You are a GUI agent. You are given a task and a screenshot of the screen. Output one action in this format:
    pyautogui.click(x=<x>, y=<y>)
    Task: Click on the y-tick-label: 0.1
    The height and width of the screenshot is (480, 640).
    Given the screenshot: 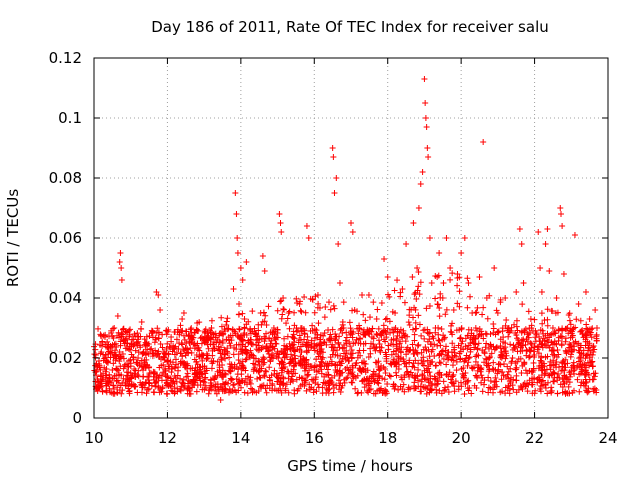 What is the action you would take?
    pyautogui.click(x=70, y=118)
    